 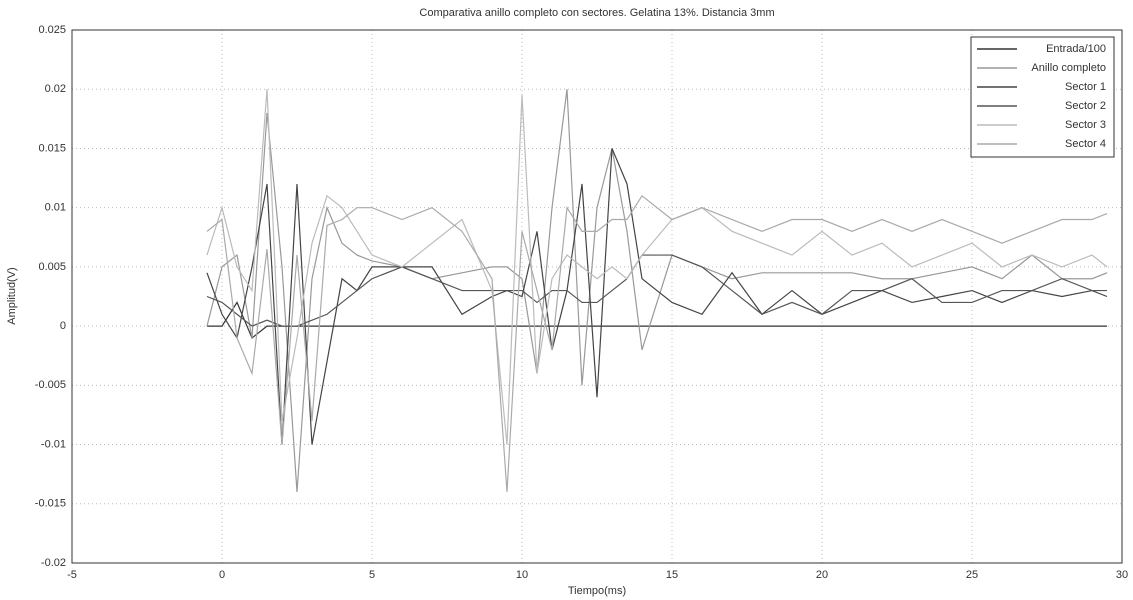 I want to click on x-tick-label: 25, so click(x=972, y=575).